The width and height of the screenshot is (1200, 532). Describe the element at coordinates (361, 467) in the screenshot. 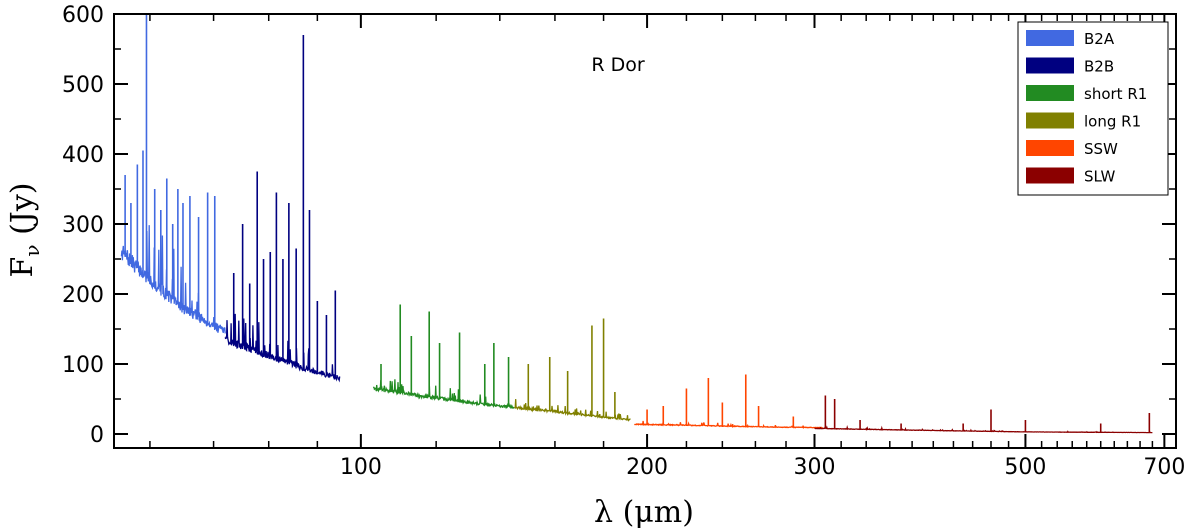

I see `x-tick-label: 100` at that location.